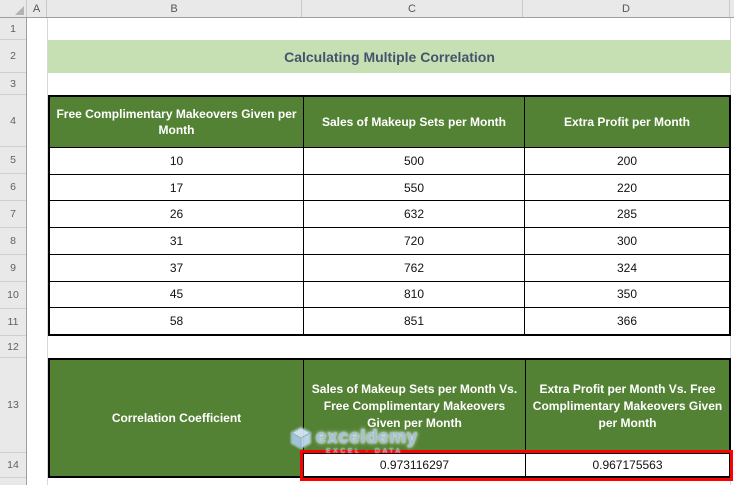  Describe the element at coordinates (13, 160) in the screenshot. I see `row-header-5: 5` at that location.